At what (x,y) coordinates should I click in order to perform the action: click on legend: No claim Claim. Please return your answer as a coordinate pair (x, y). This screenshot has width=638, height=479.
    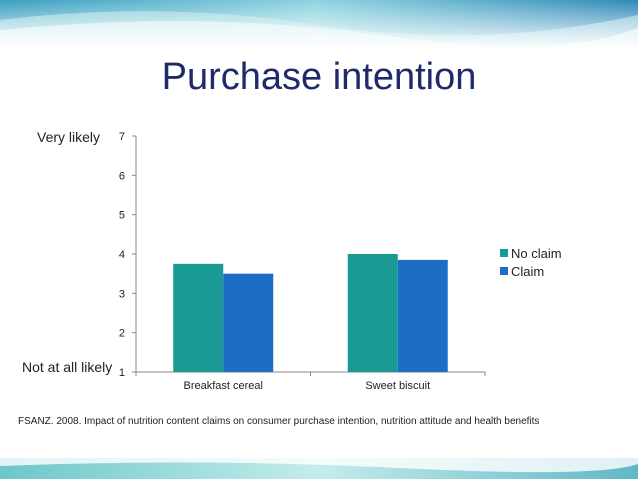
    Looking at the image, I should click on (531, 262).